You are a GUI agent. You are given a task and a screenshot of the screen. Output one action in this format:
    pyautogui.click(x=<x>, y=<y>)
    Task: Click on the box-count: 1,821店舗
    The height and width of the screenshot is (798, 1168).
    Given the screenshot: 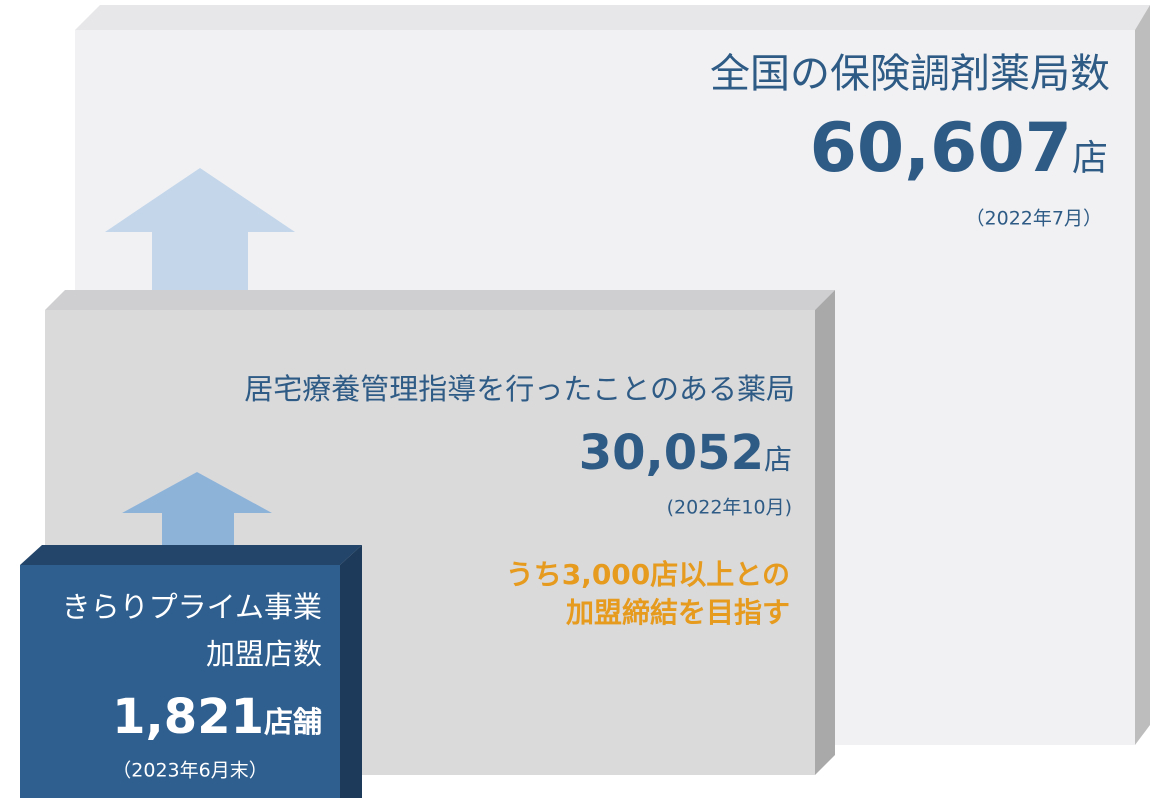 What is the action you would take?
    pyautogui.click(x=217, y=717)
    